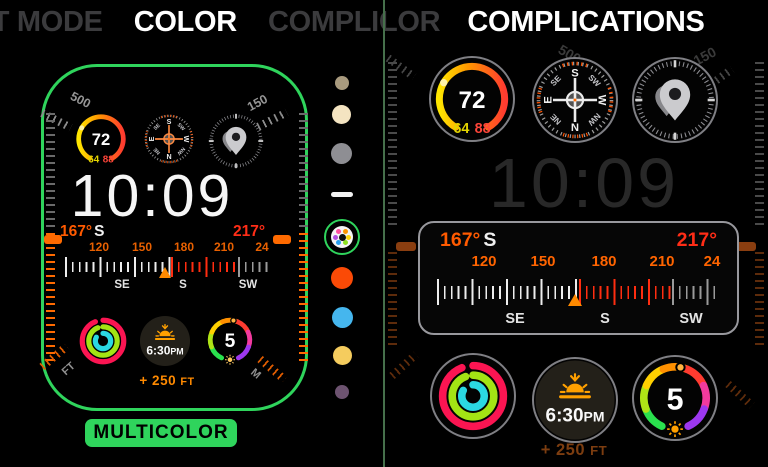 The width and height of the screenshot is (768, 467). I want to click on sunset-complication, so click(165, 341).